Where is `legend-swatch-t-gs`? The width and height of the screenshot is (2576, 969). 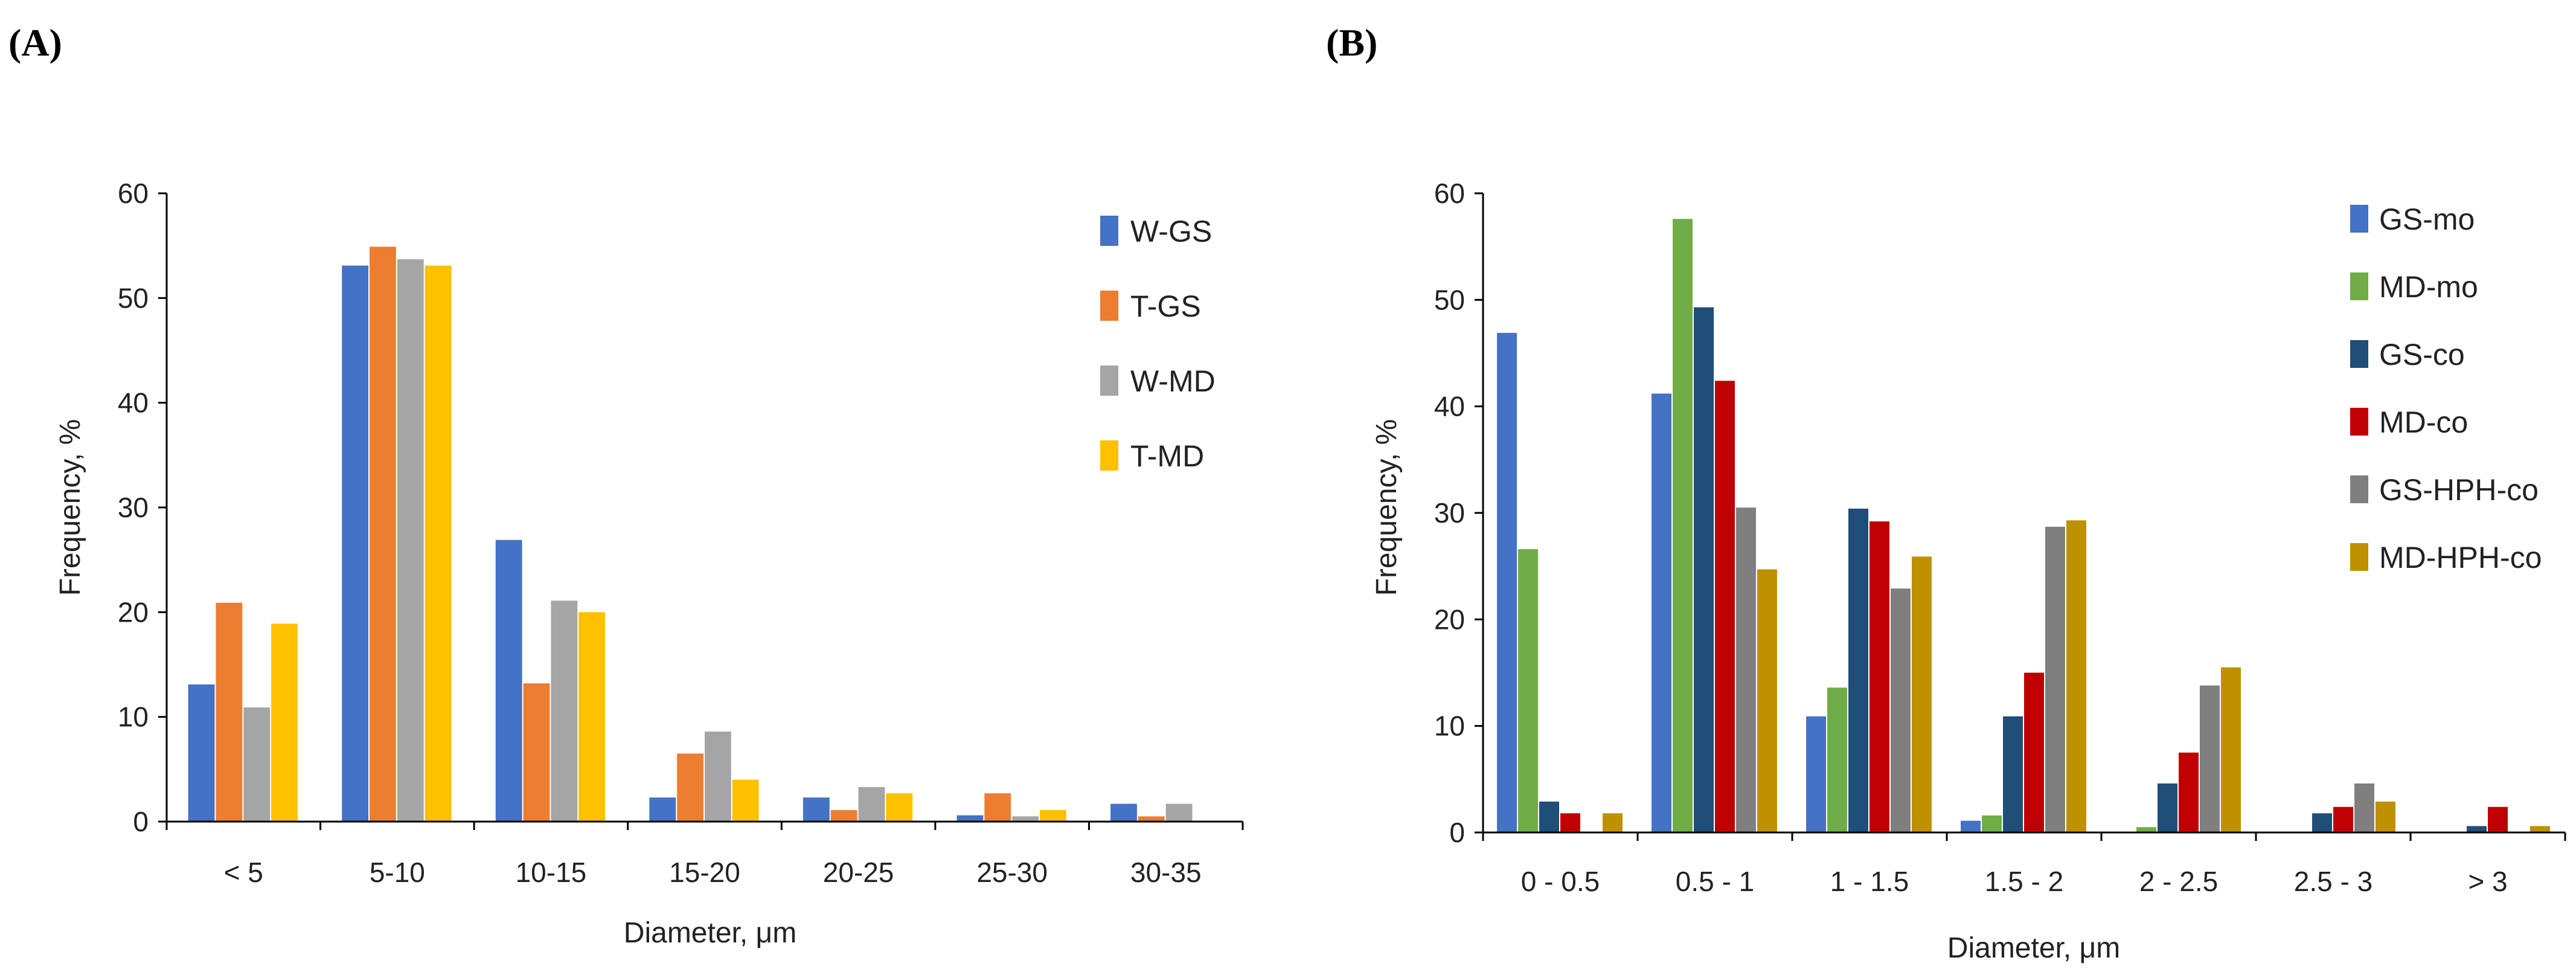 legend-swatch-t-gs is located at coordinates (1109, 306).